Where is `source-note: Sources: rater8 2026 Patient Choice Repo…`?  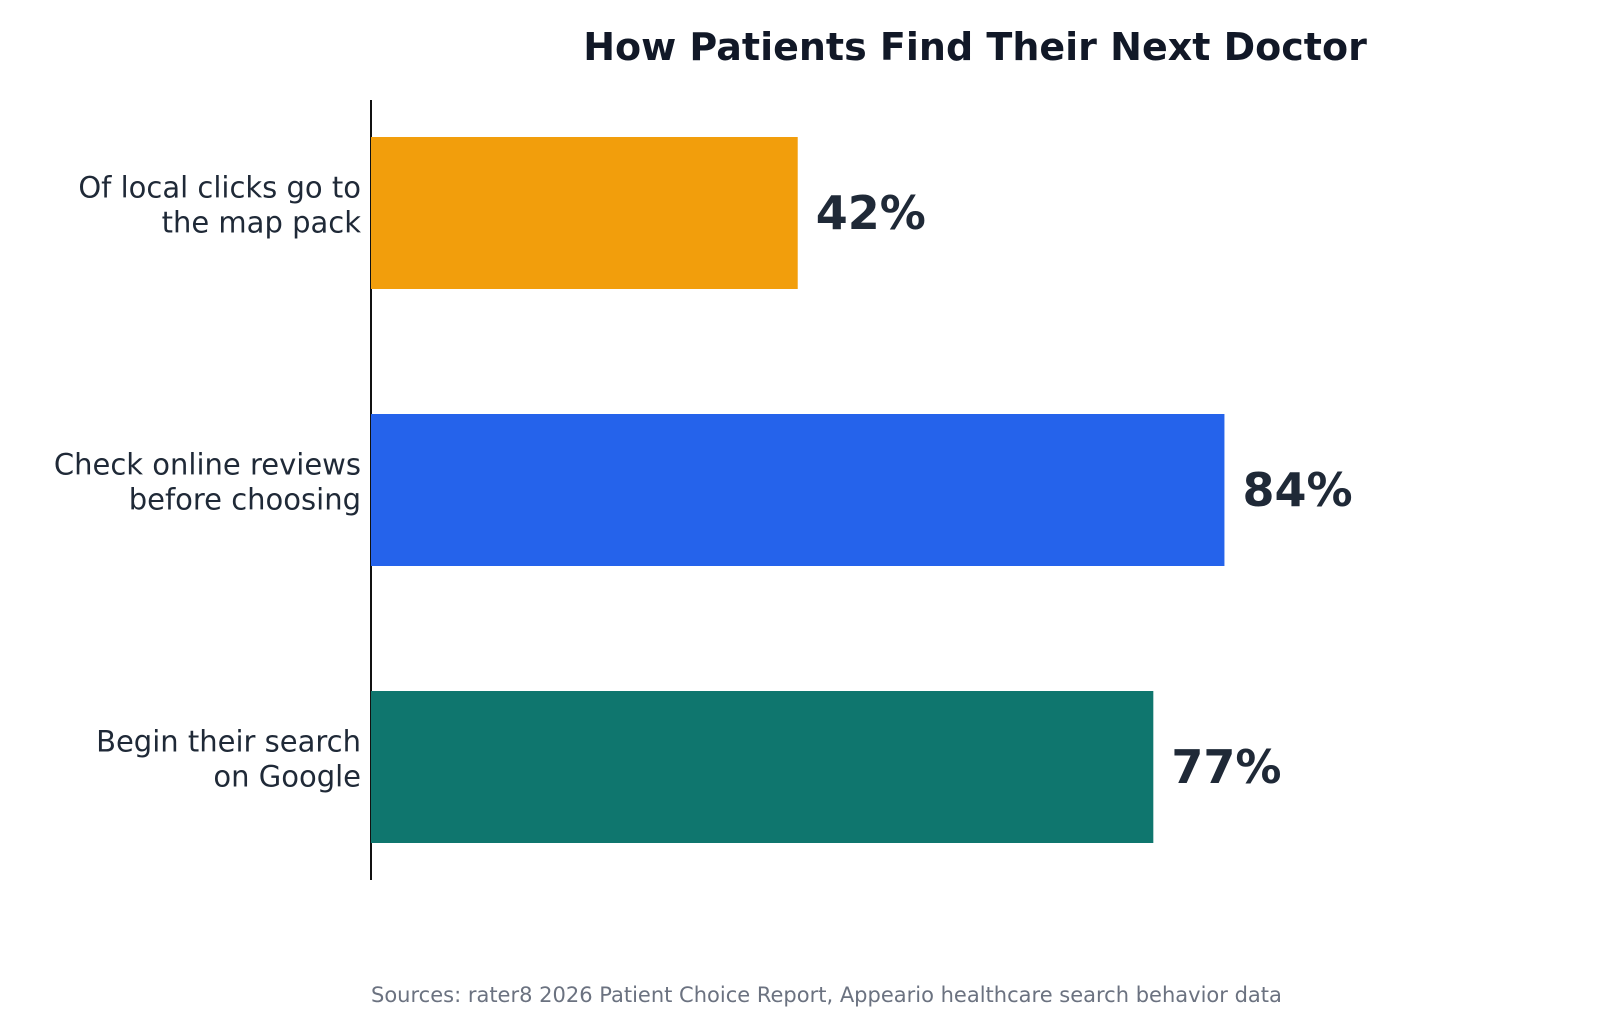 source-note: Sources: rater8 2026 Patient Choice Repo… is located at coordinates (826, 995).